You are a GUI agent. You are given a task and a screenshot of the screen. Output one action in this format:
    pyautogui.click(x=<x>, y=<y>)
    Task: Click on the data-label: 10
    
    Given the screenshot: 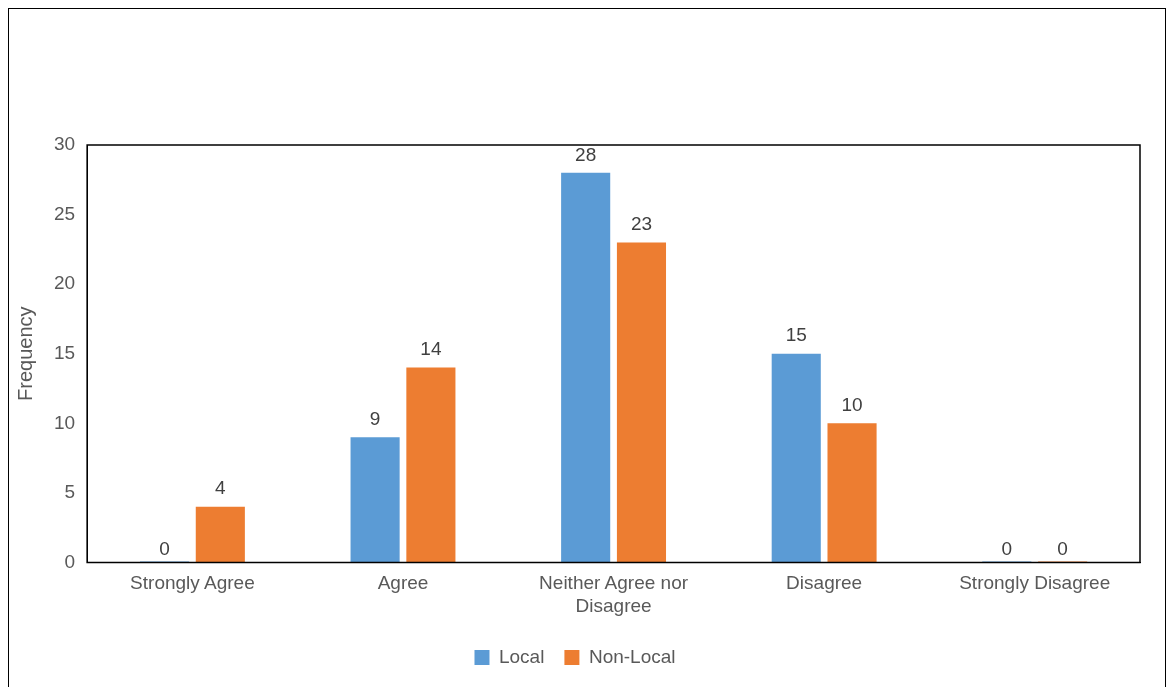 What is the action you would take?
    pyautogui.click(x=852, y=404)
    